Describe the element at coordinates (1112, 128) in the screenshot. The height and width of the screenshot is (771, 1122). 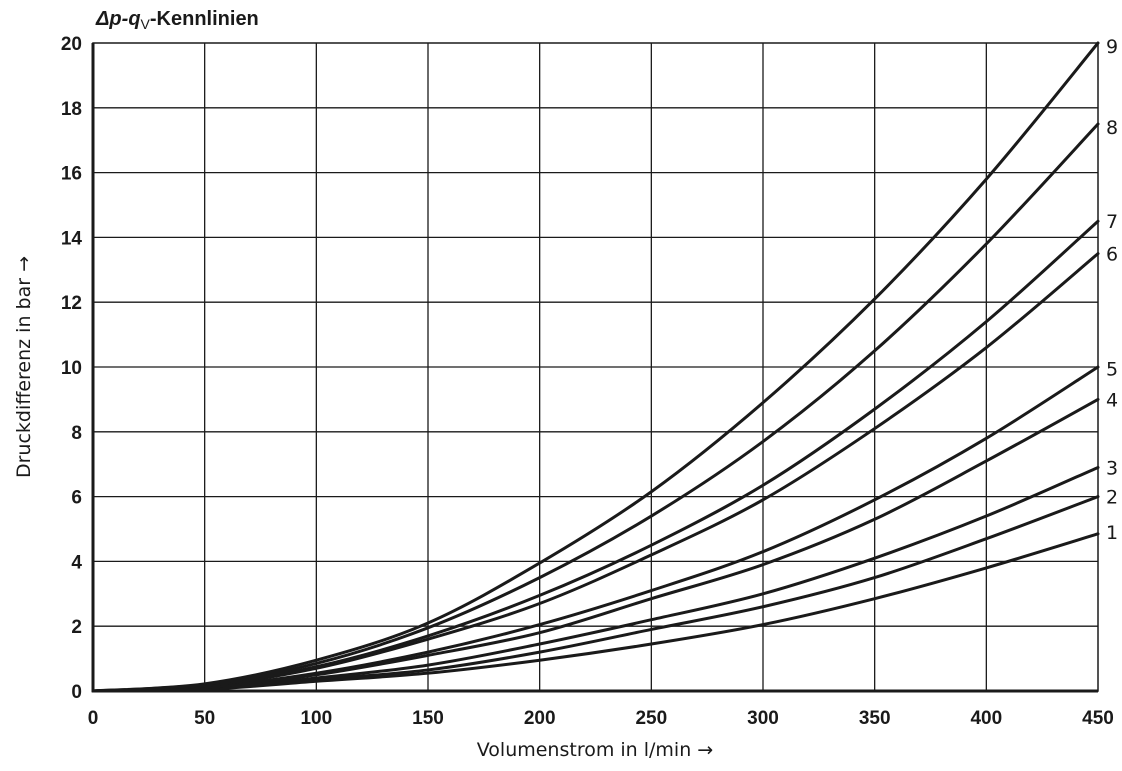
I see `curve-label-8: 8` at that location.